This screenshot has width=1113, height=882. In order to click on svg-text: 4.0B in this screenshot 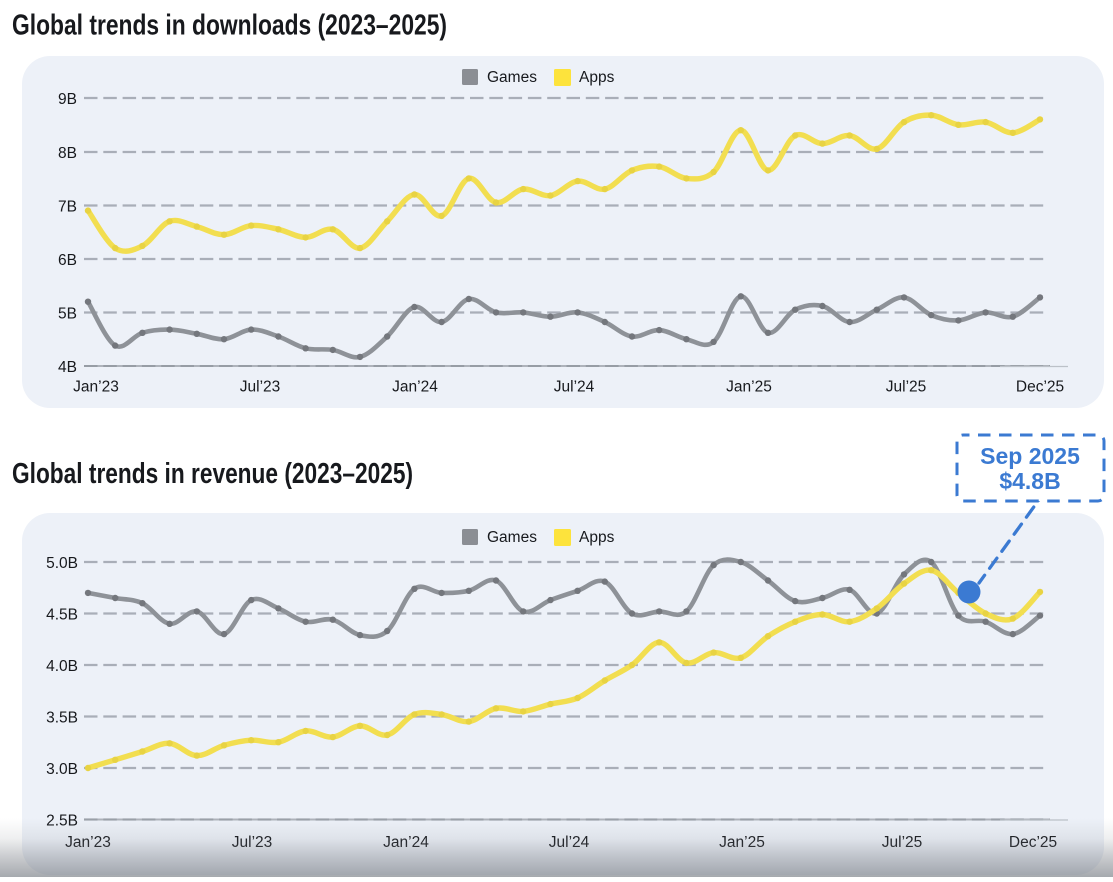, I will do `click(62, 666)`.